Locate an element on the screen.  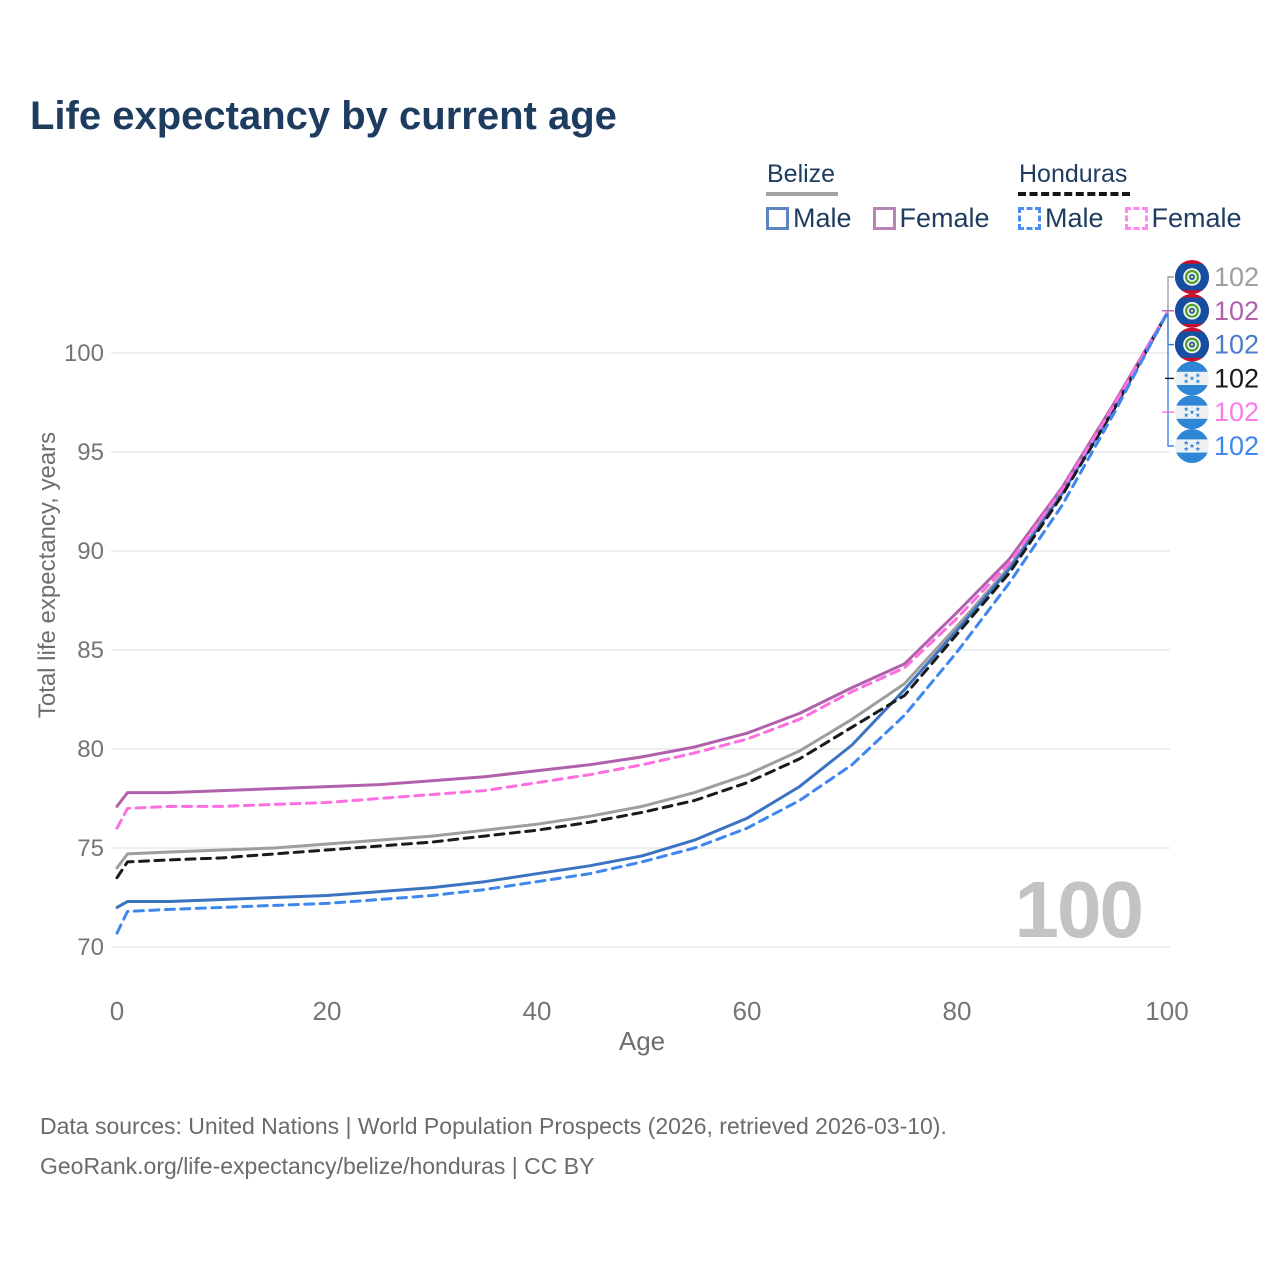
legend-label-honduras-male: Male is located at coordinates (1074, 218).